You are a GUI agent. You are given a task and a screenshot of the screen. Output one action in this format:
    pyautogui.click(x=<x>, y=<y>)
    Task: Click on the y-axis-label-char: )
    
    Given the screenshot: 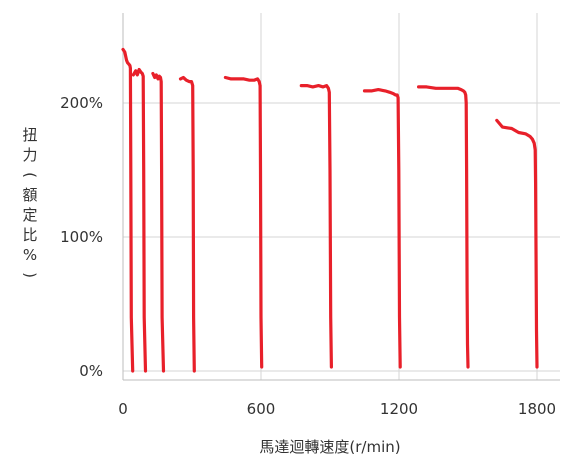 What is the action you would take?
    pyautogui.click(x=30, y=275)
    